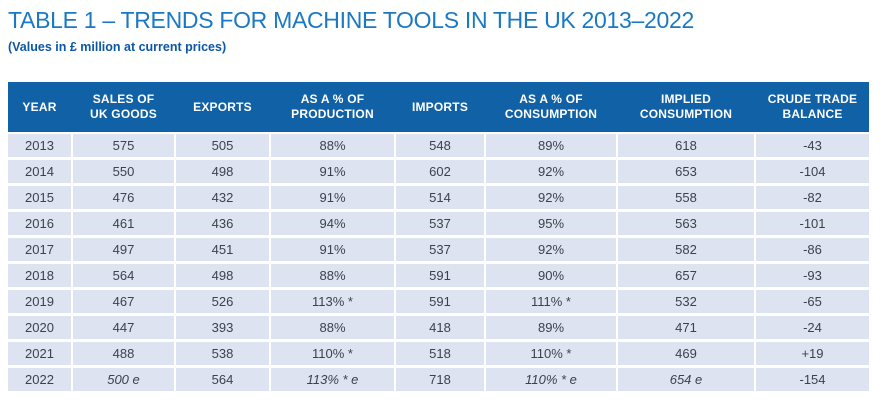  Describe the element at coordinates (123, 107) in the screenshot. I see `column-header-sales-of-uk-goods: SALES OF UK GOODS` at that location.